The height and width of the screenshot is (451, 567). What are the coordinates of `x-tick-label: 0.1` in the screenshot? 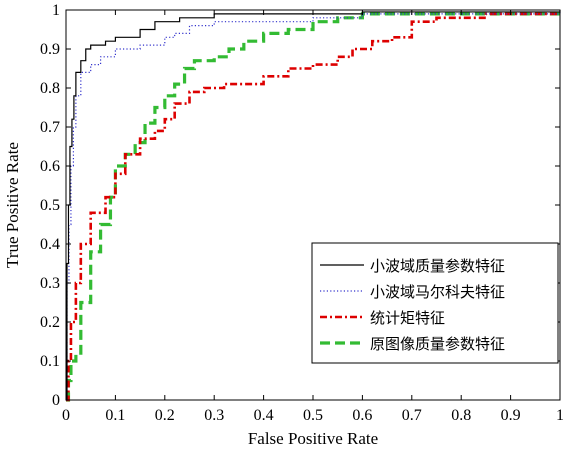 It's located at (115, 415).